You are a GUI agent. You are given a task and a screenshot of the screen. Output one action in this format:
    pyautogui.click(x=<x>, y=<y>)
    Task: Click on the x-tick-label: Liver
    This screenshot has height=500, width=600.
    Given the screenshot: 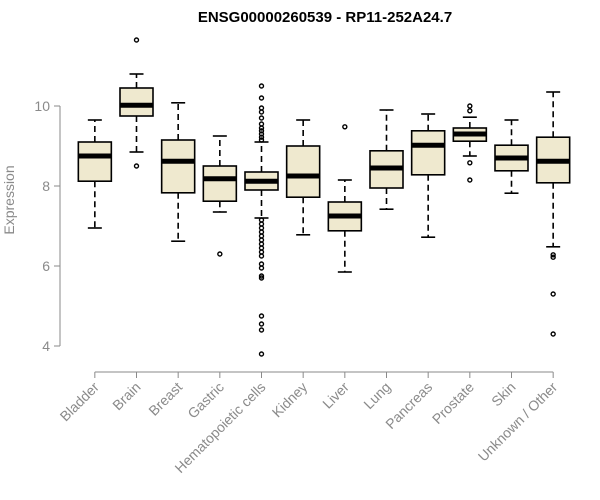 What is the action you would take?
    pyautogui.click(x=335, y=395)
    